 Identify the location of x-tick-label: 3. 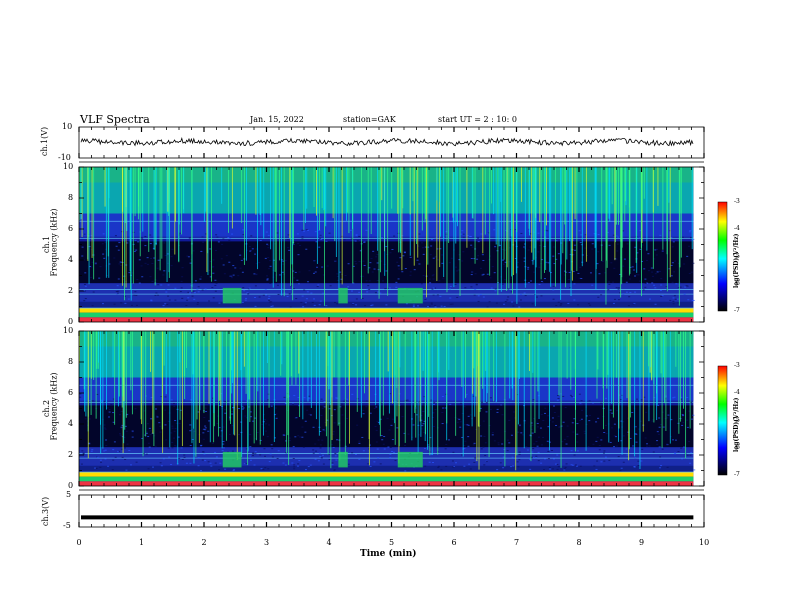
(266, 542).